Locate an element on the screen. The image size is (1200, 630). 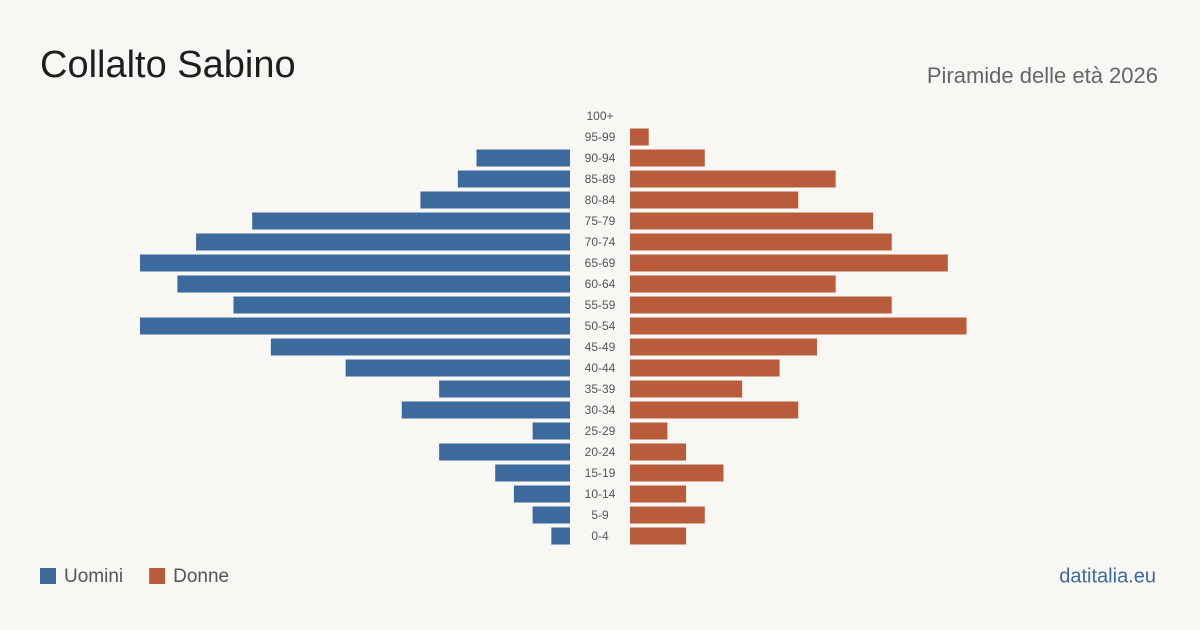
chart-subtitle: Piramide delle età 2026 is located at coordinates (1042, 75).